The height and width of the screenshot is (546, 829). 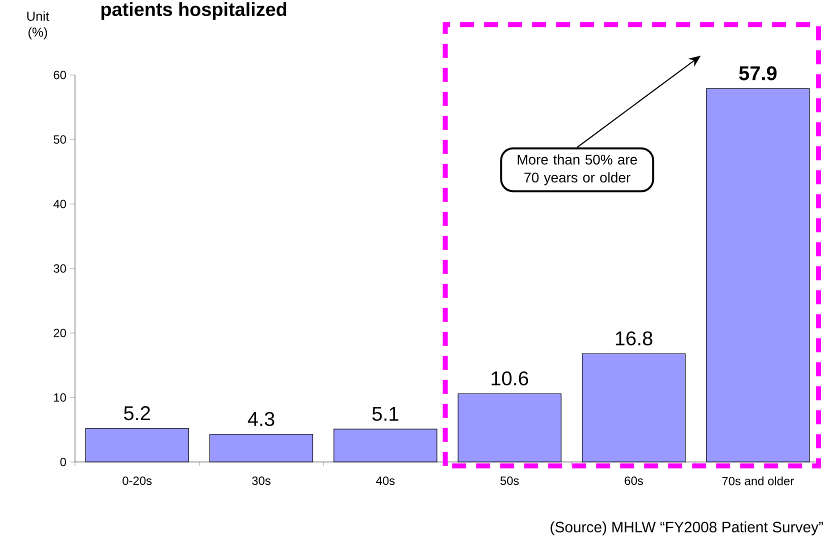 I want to click on data-label: 57.9, so click(x=758, y=73).